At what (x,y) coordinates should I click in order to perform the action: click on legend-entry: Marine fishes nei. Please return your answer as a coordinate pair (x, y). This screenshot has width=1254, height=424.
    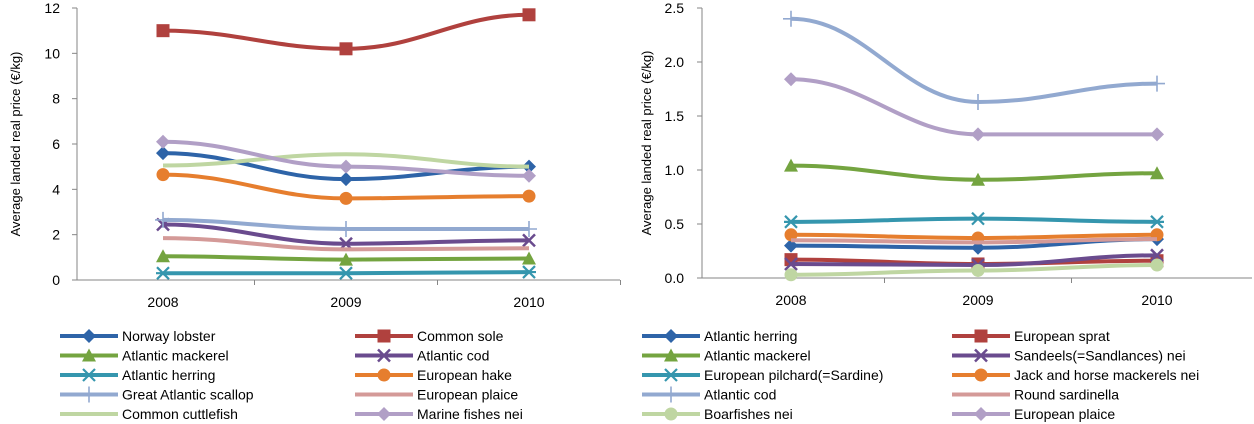
    Looking at the image, I should click on (439, 414).